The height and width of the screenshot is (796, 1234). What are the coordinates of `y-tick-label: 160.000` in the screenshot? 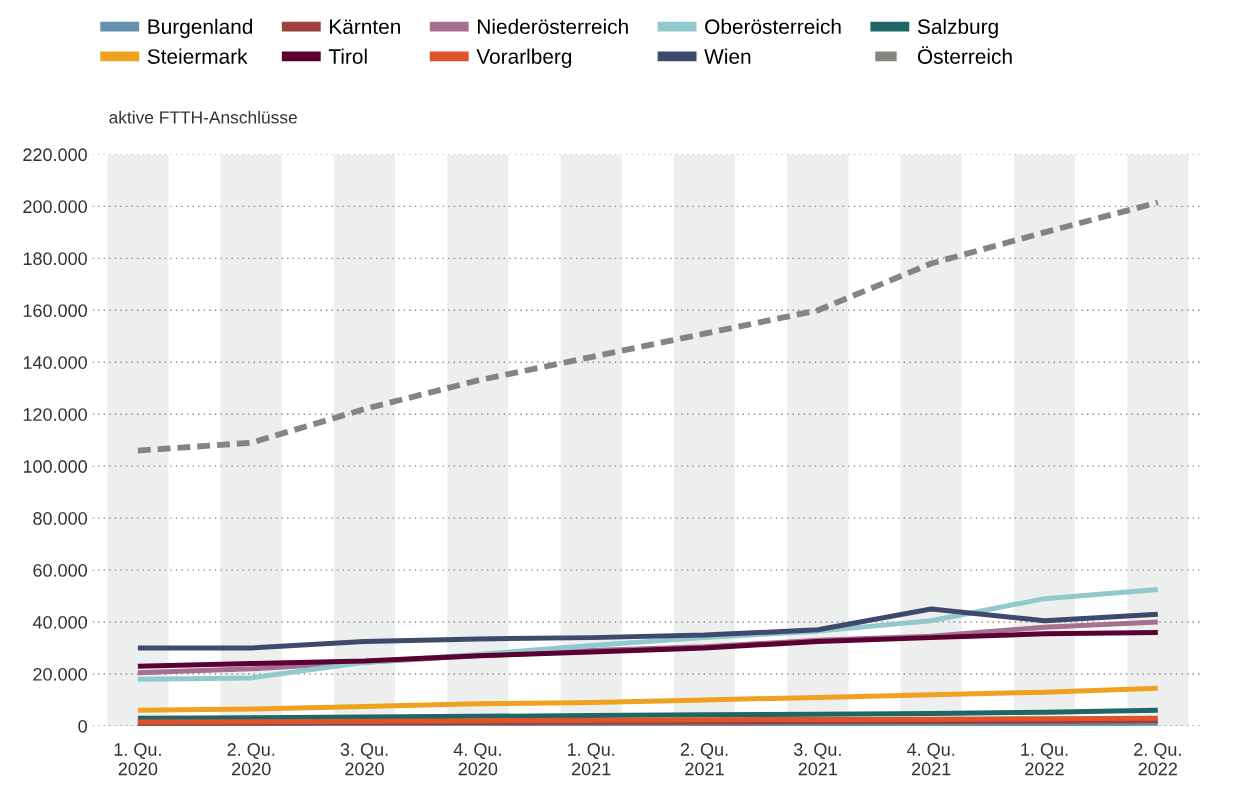 It's located at (55, 311).